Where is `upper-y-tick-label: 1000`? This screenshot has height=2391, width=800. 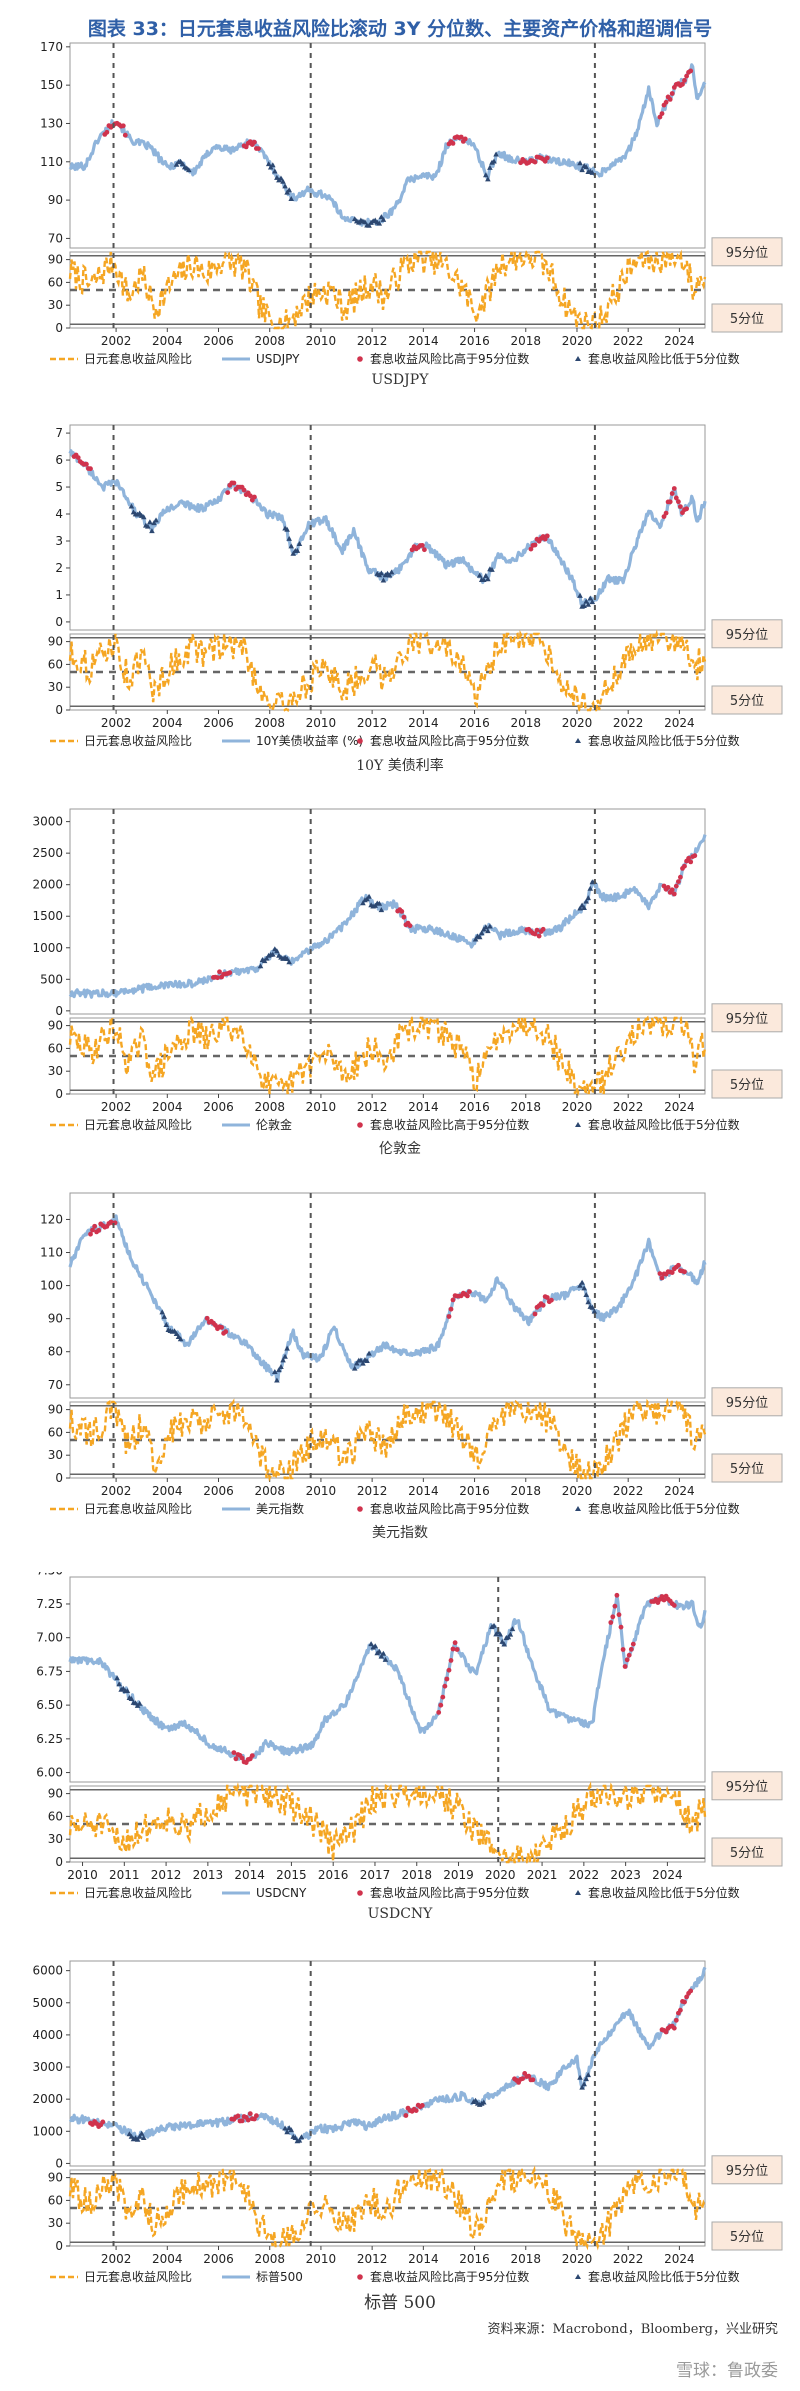
upper-y-tick-label: 1000 is located at coordinates (47, 2131).